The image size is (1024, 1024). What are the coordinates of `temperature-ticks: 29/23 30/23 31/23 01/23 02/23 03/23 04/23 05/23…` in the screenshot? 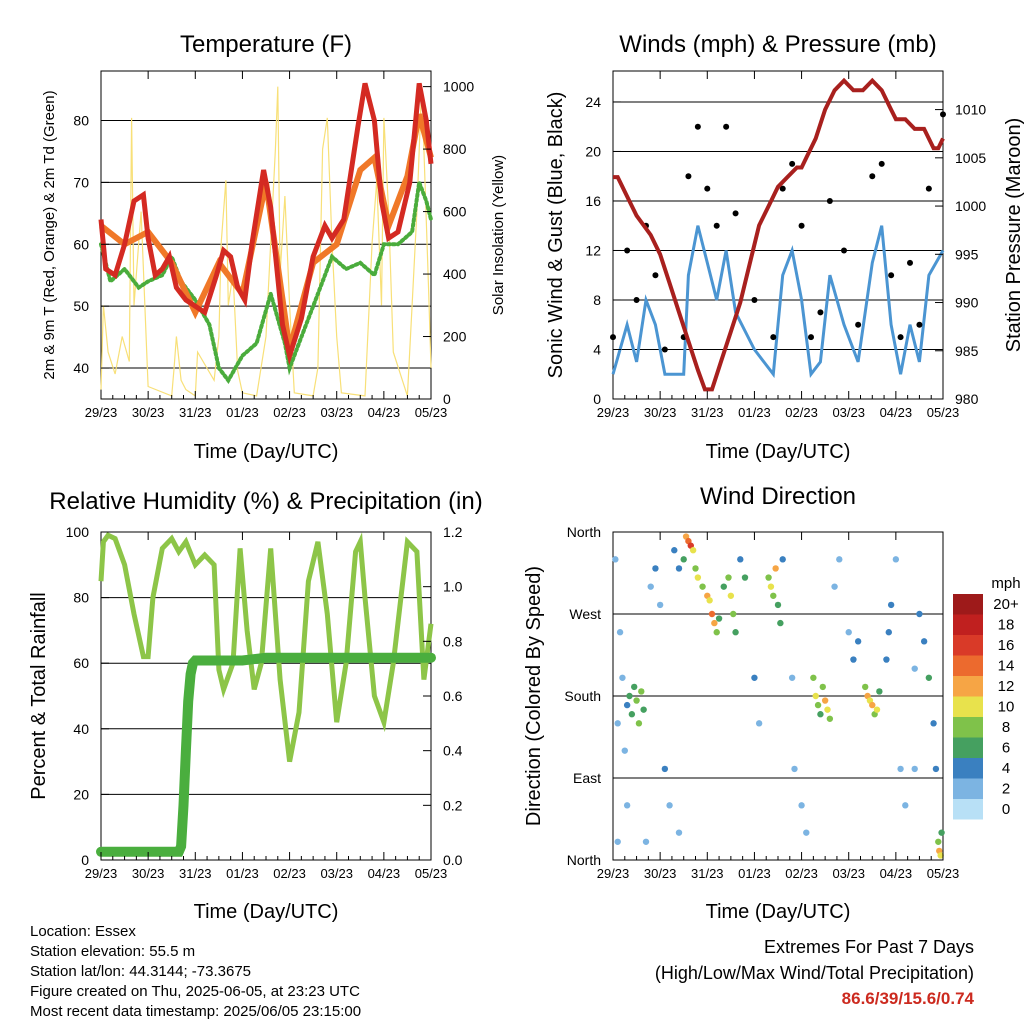 It's located at (273, 245).